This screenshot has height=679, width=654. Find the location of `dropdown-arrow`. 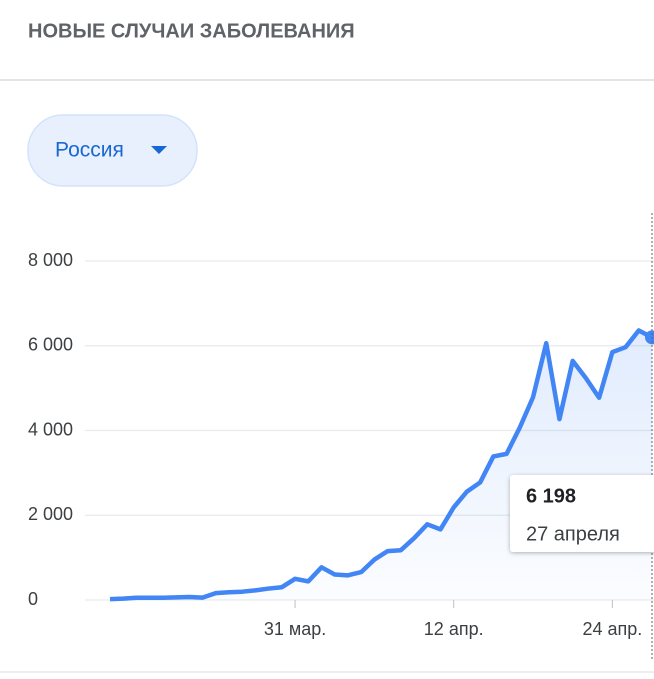

dropdown-arrow is located at coordinates (159, 150).